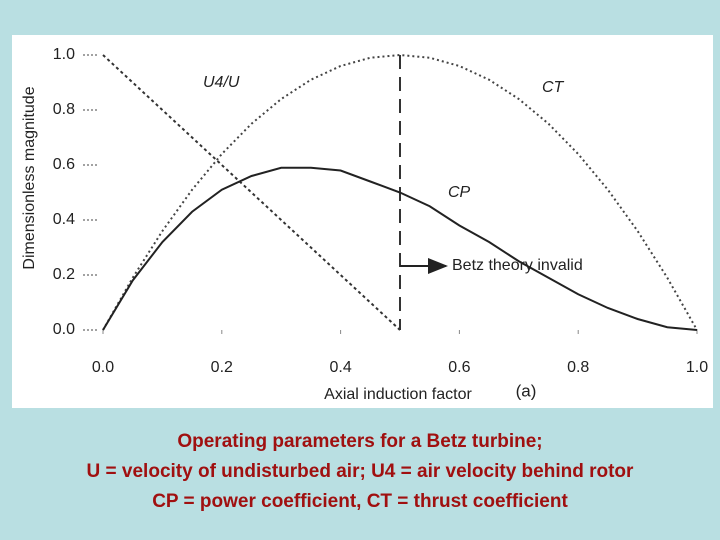 Image resolution: width=720 pixels, height=540 pixels. What do you see at coordinates (459, 192) in the screenshot?
I see `series-label: CP` at bounding box center [459, 192].